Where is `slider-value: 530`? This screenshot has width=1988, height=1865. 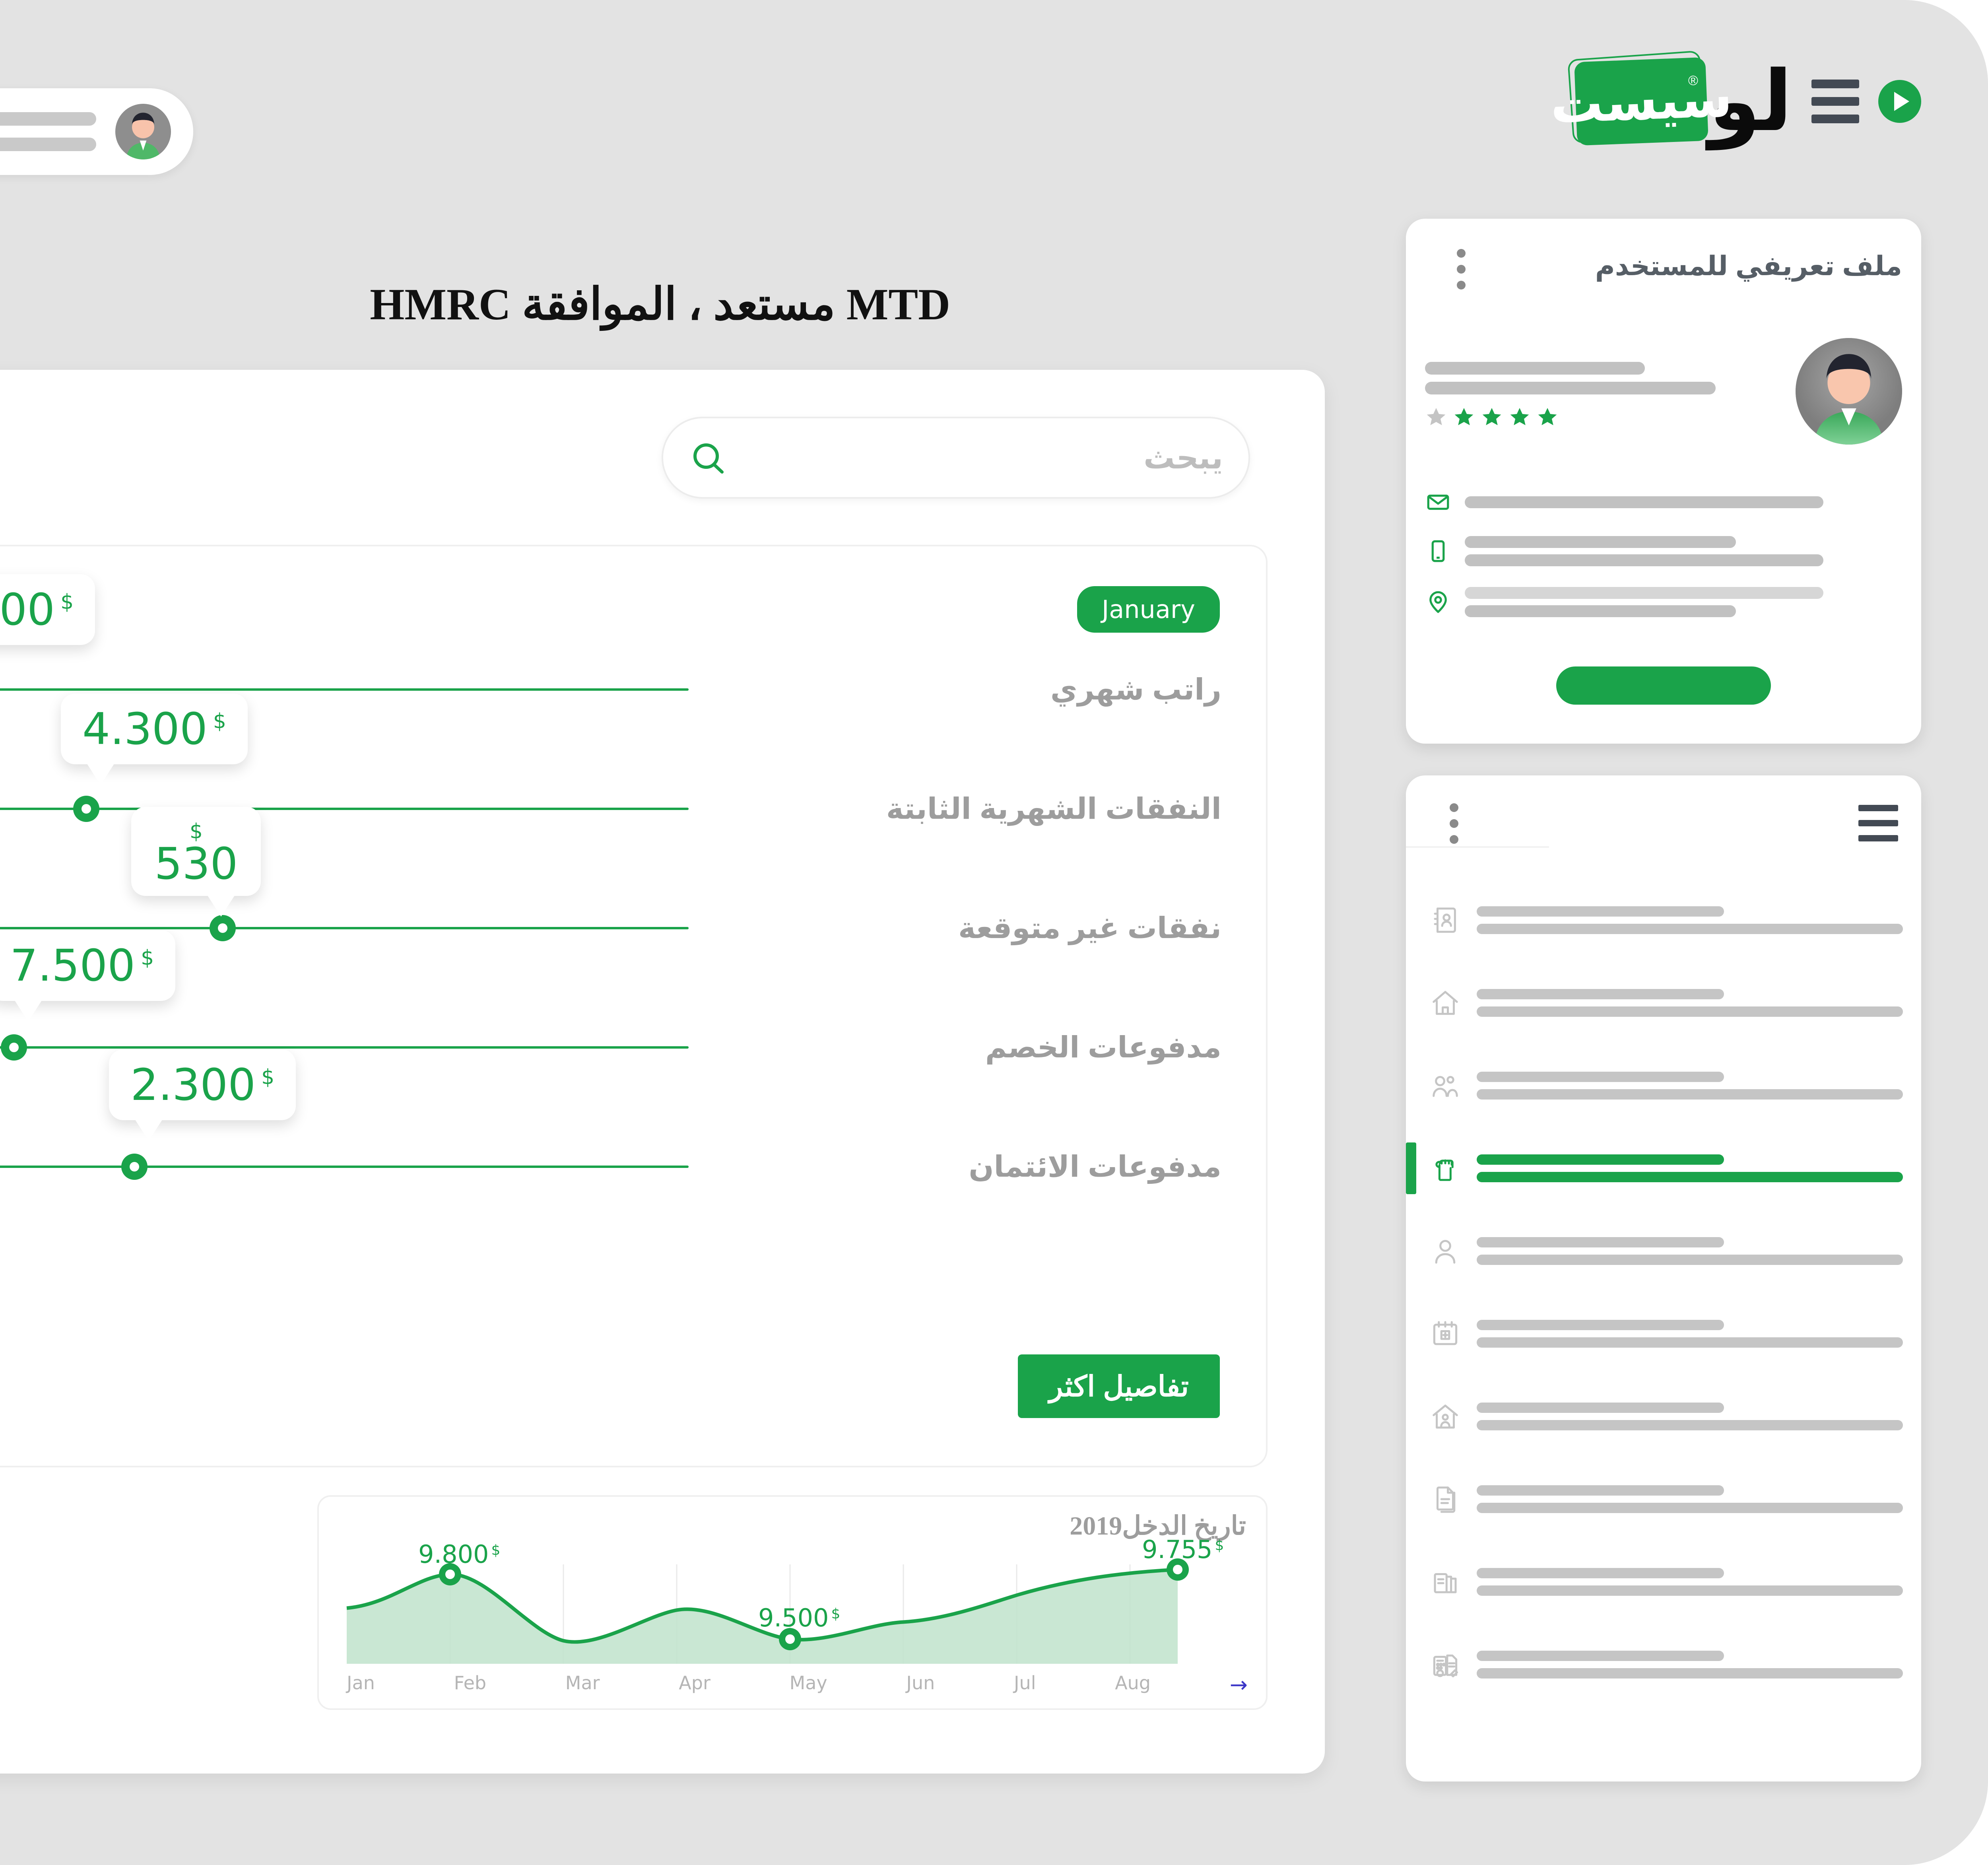
slider-value: 530 is located at coordinates (196, 863).